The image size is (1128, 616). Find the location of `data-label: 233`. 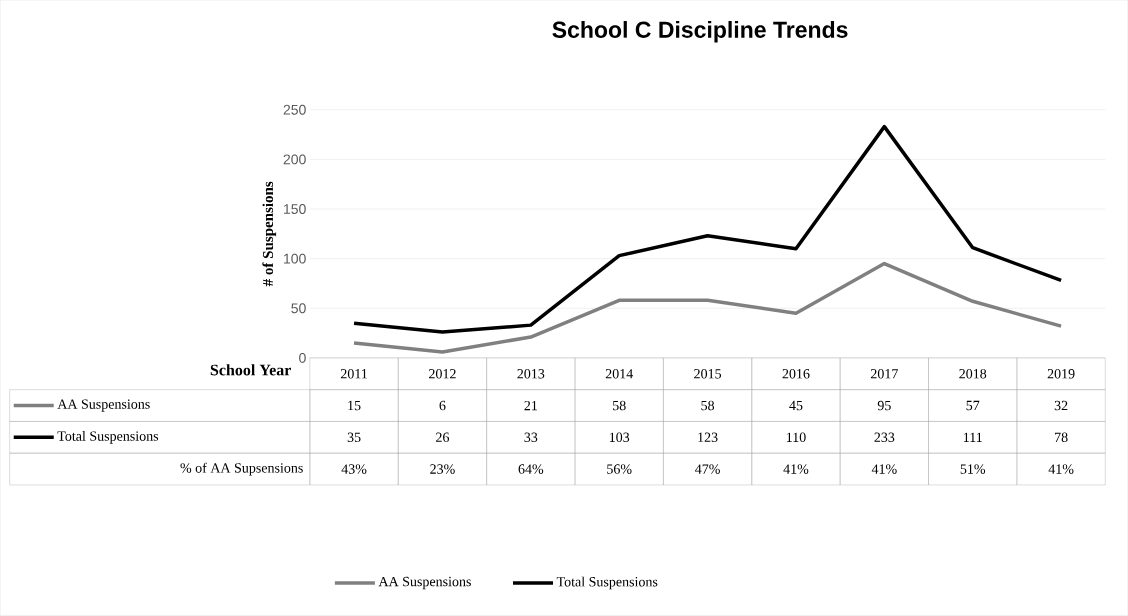

data-label: 233 is located at coordinates (884, 437).